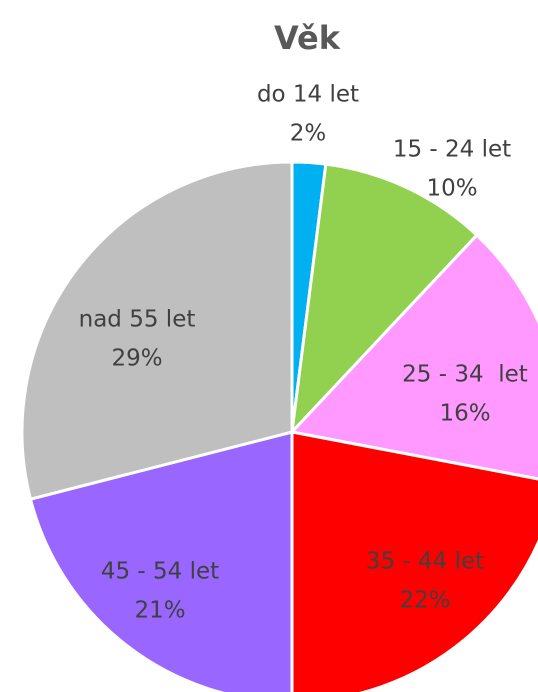 This screenshot has height=692, width=538. Describe the element at coordinates (384, 299) in the screenshot. I see `pie-slice` at that location.